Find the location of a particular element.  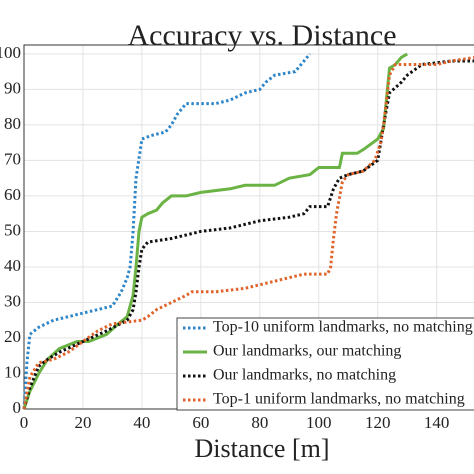

y-tick-label: 10 is located at coordinates (12, 371).